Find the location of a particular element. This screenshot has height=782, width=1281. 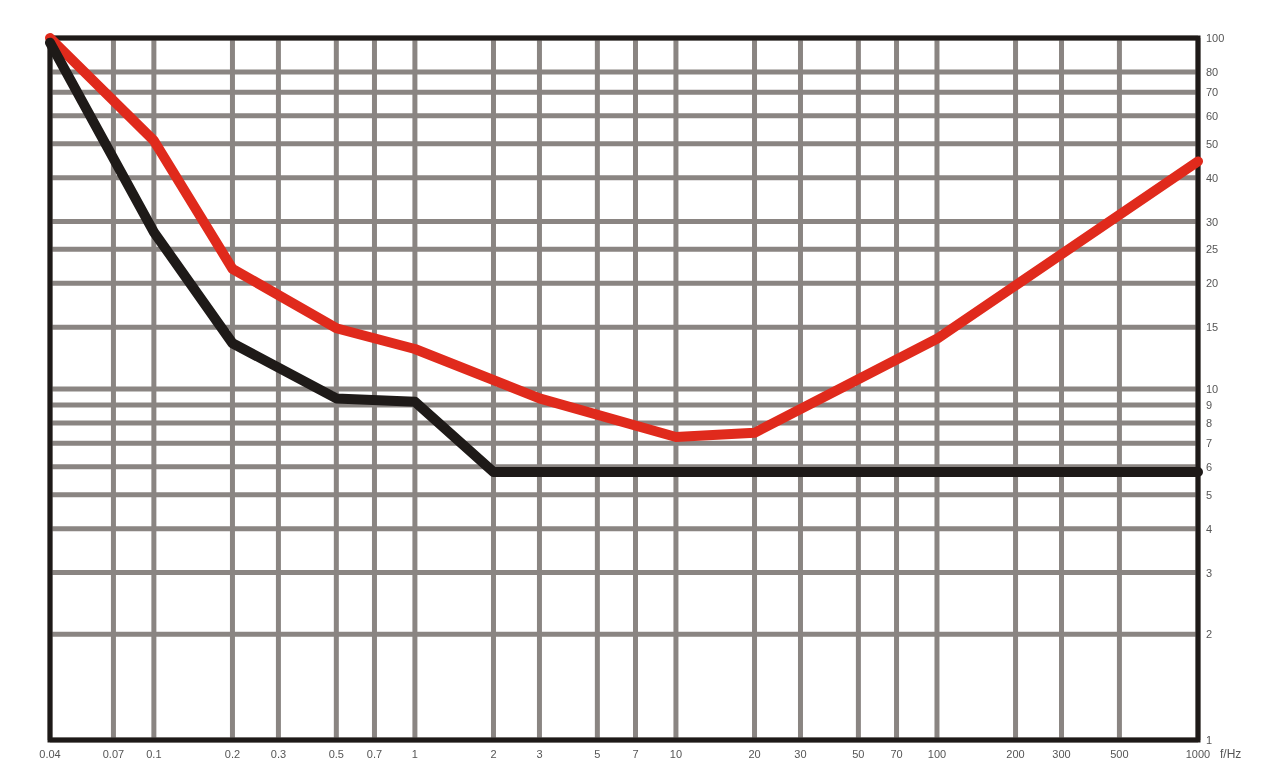

x-axis-title: f/Hz is located at coordinates (1231, 754).